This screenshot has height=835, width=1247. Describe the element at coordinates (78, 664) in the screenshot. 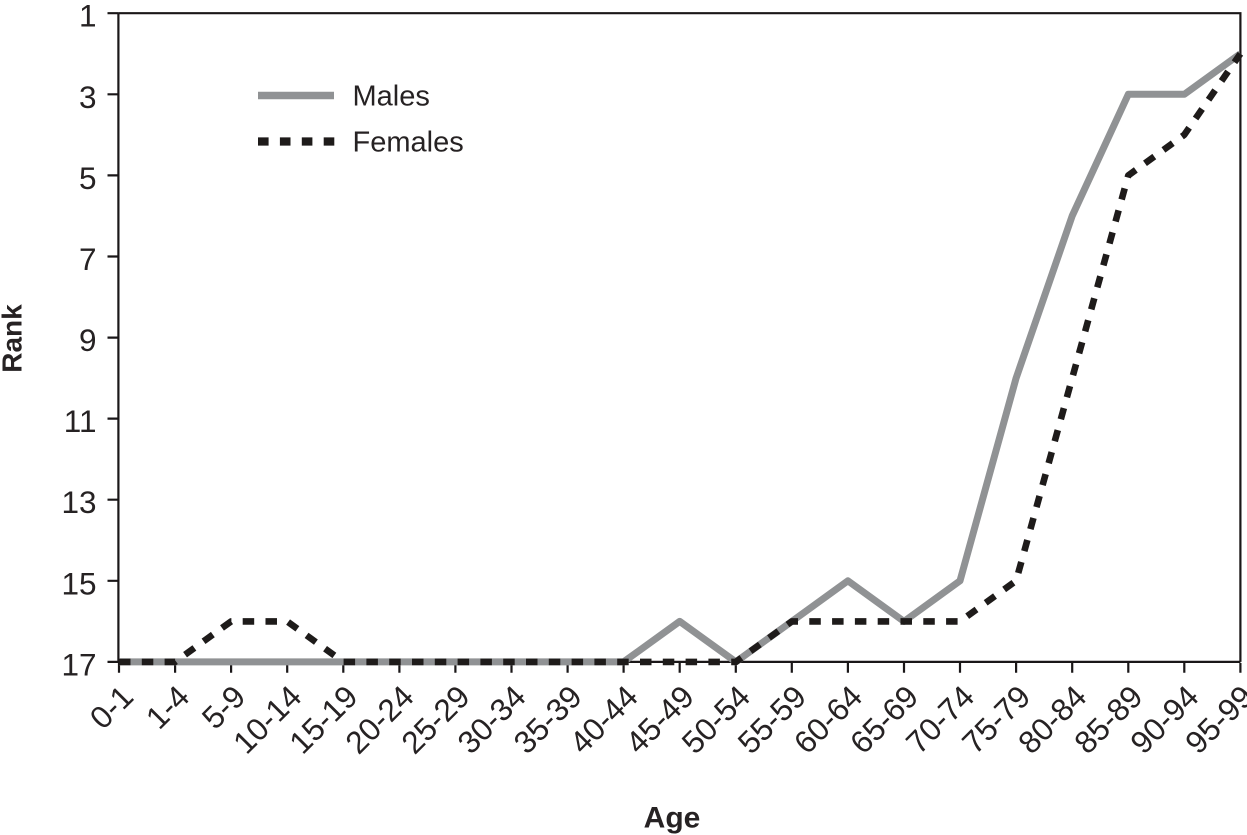

I see `svg-text: 17` at that location.